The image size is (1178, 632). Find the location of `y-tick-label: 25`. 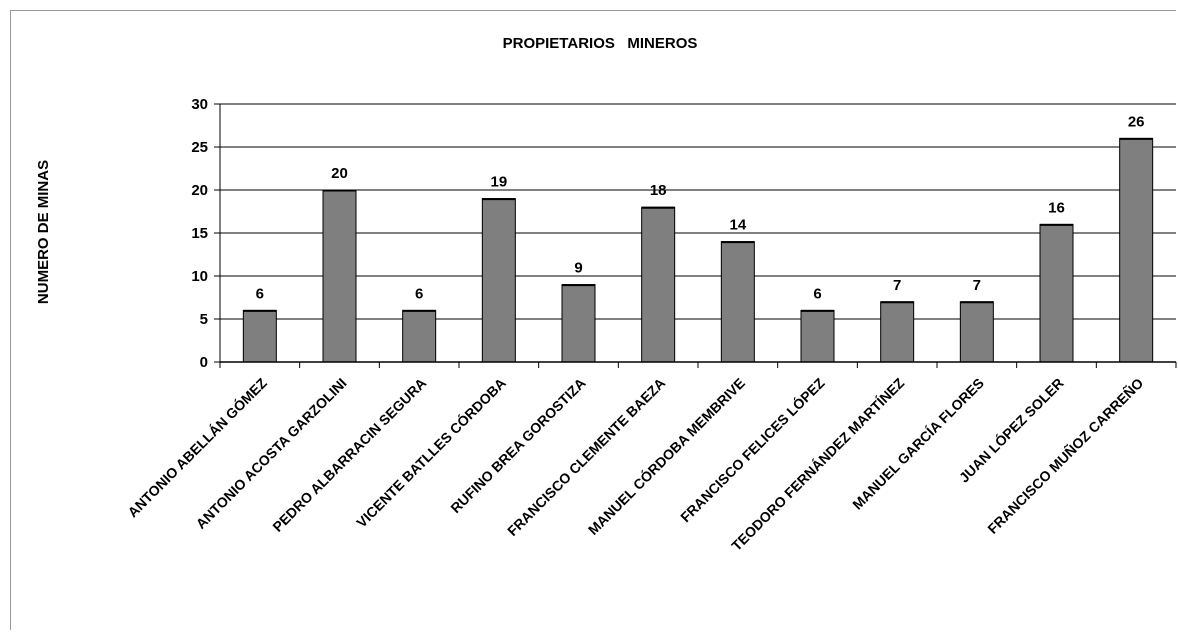

y-tick-label: 25 is located at coordinates (199, 147).